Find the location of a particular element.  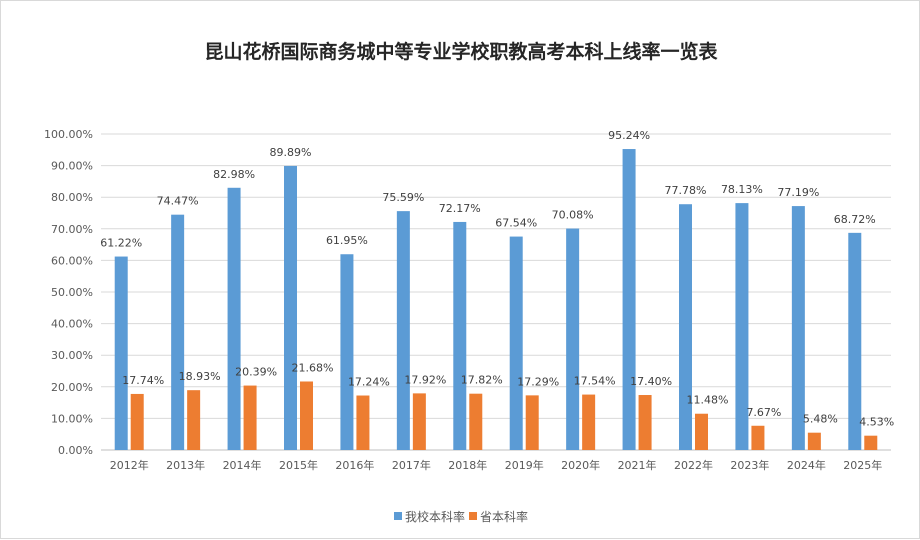

x-tick-label: 2016年 is located at coordinates (354, 465).